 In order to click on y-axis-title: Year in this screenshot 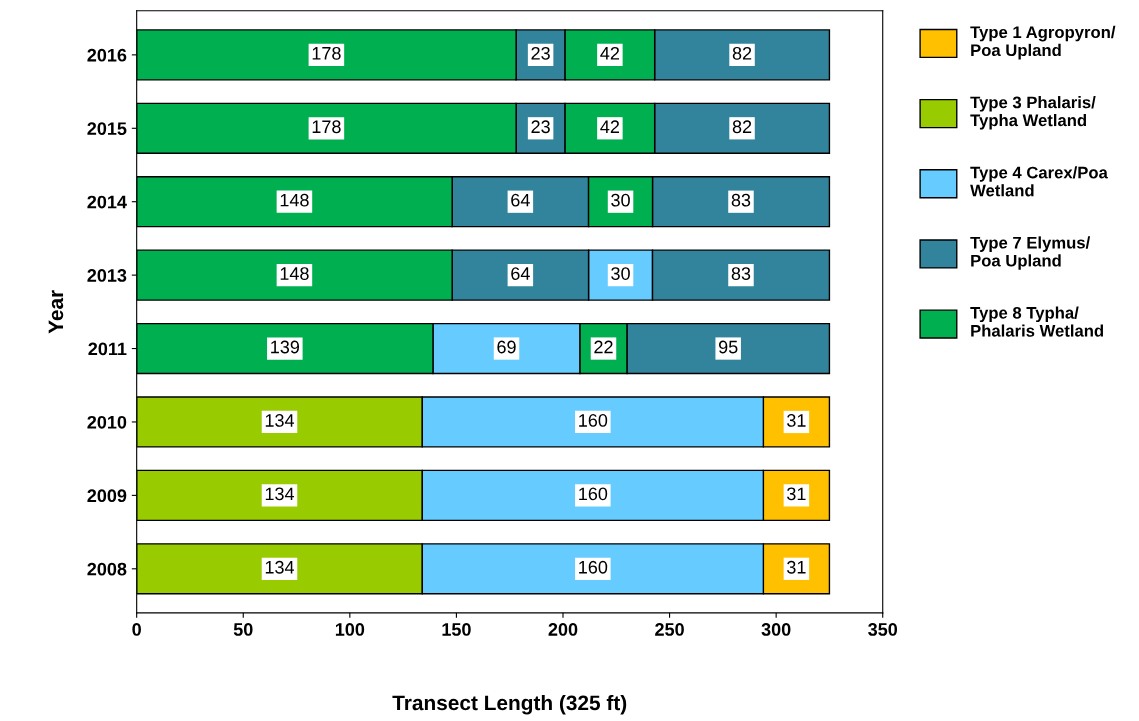, I will do `click(56, 312)`.